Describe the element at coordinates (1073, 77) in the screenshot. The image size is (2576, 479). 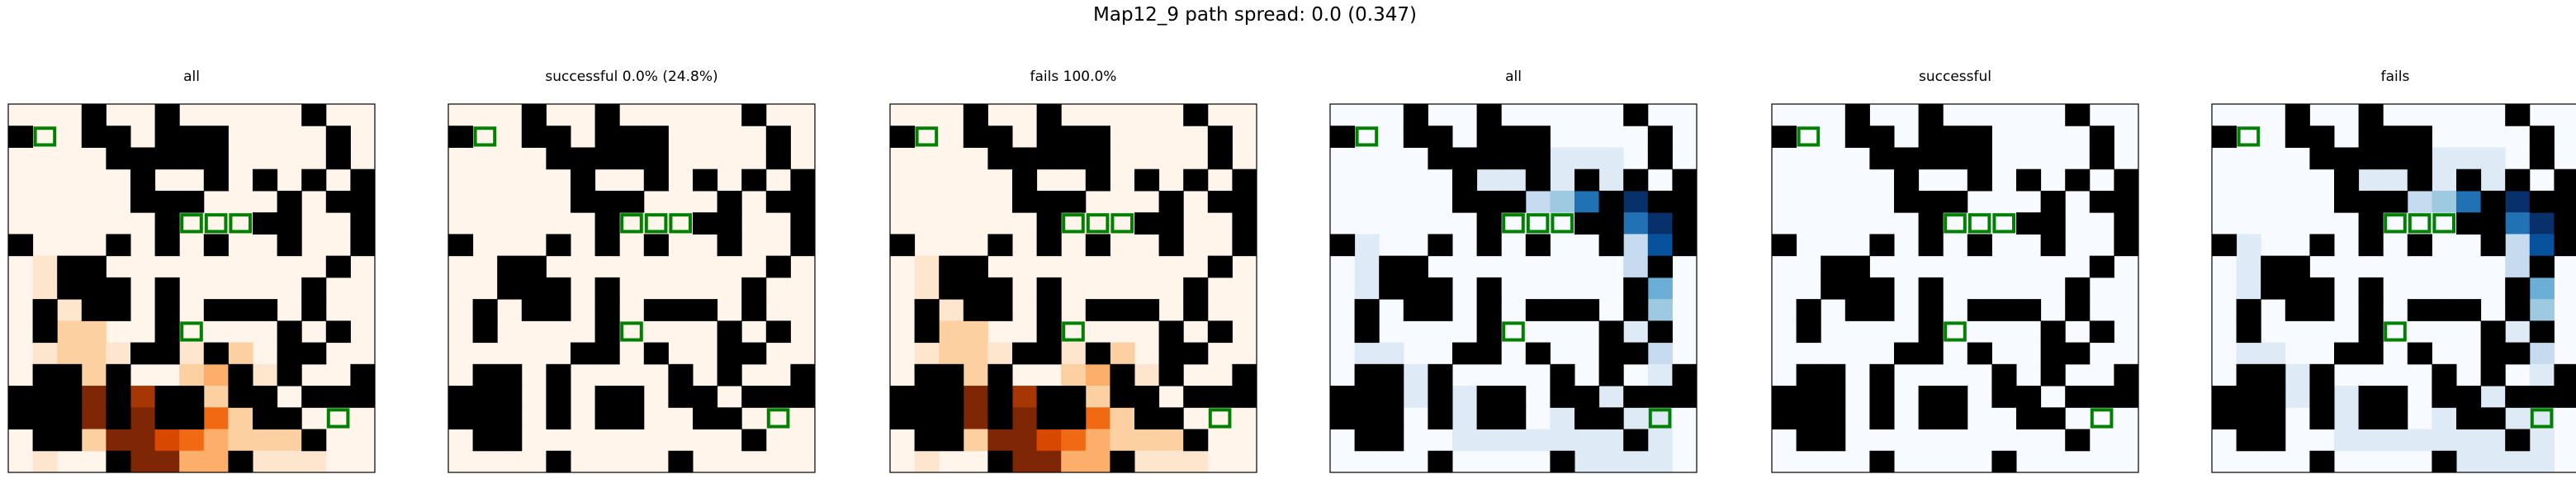
I see `panel-title: fails 100.0%` at that location.